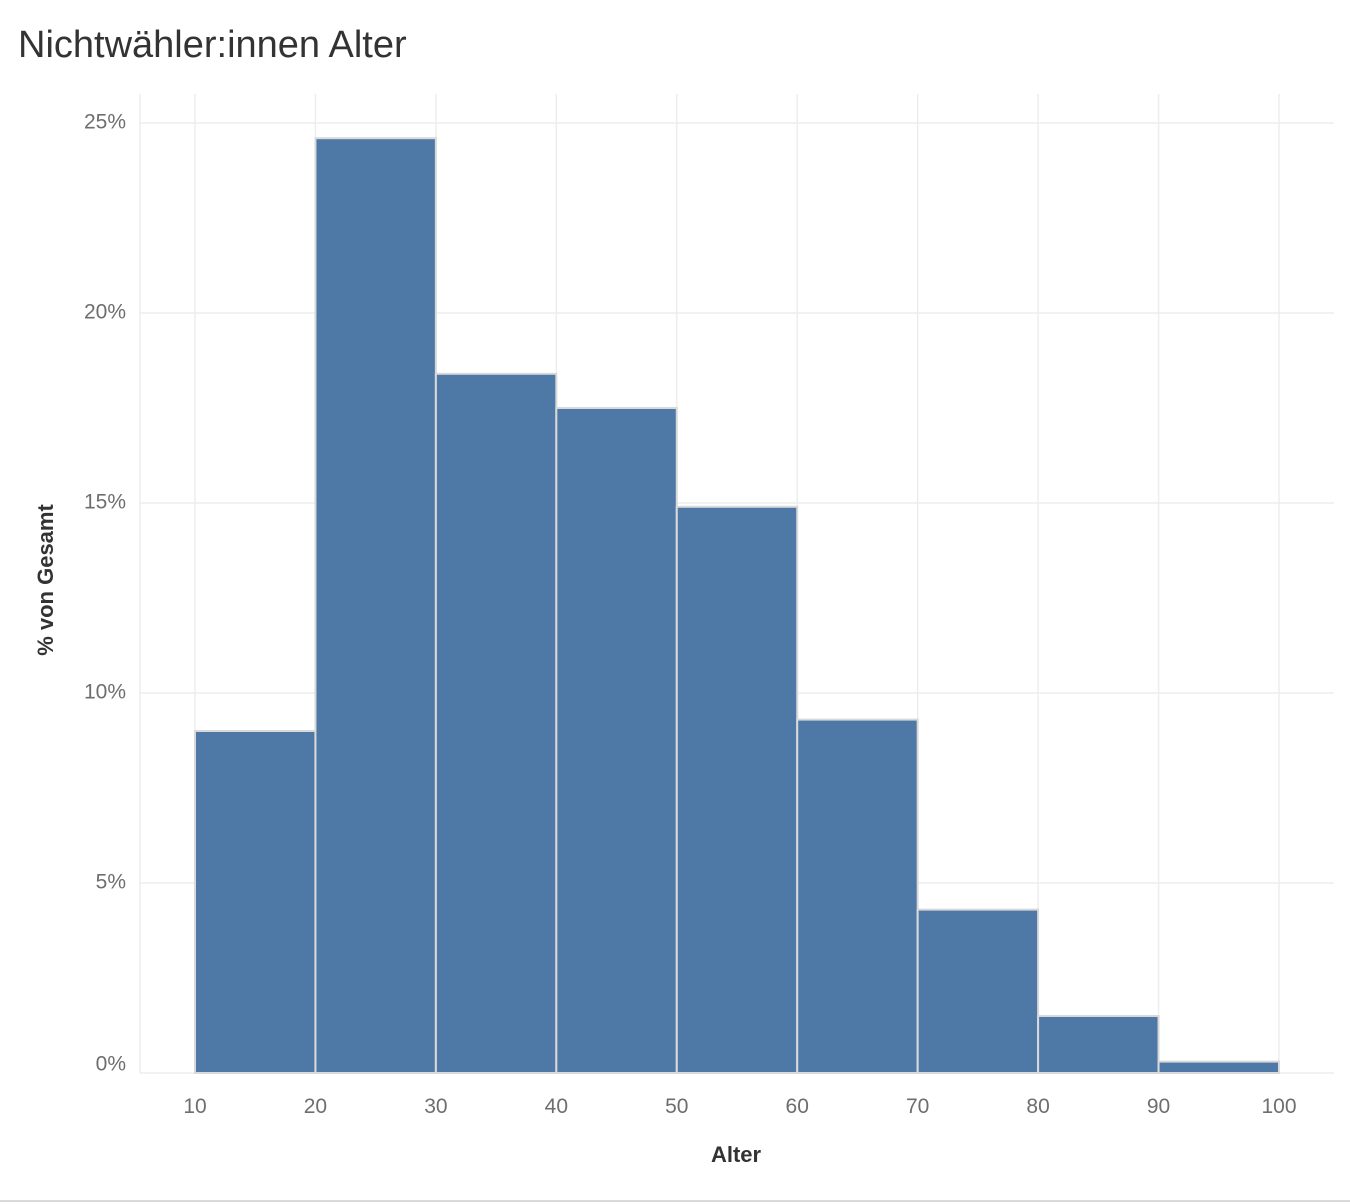 The height and width of the screenshot is (1204, 1350). What do you see at coordinates (917, 1106) in the screenshot?
I see `x-tick-label: 70` at bounding box center [917, 1106].